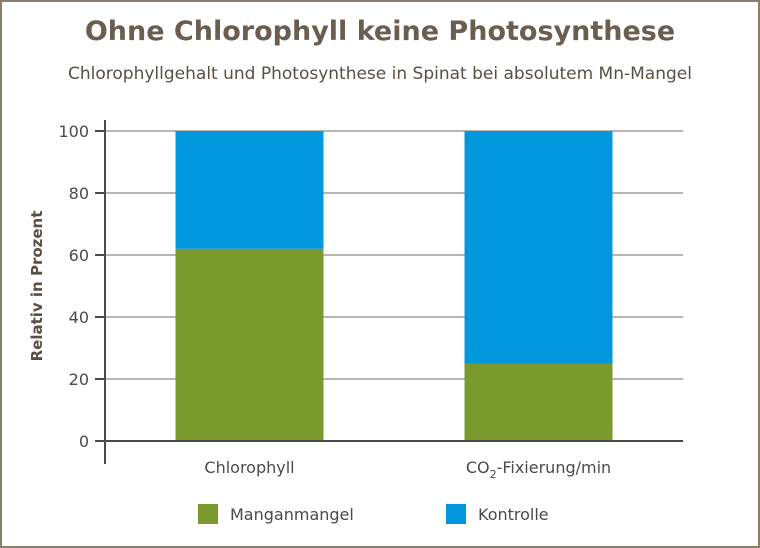 The height and width of the screenshot is (548, 760). I want to click on x-category-label: CO2-Fixierung/min, so click(538, 469).